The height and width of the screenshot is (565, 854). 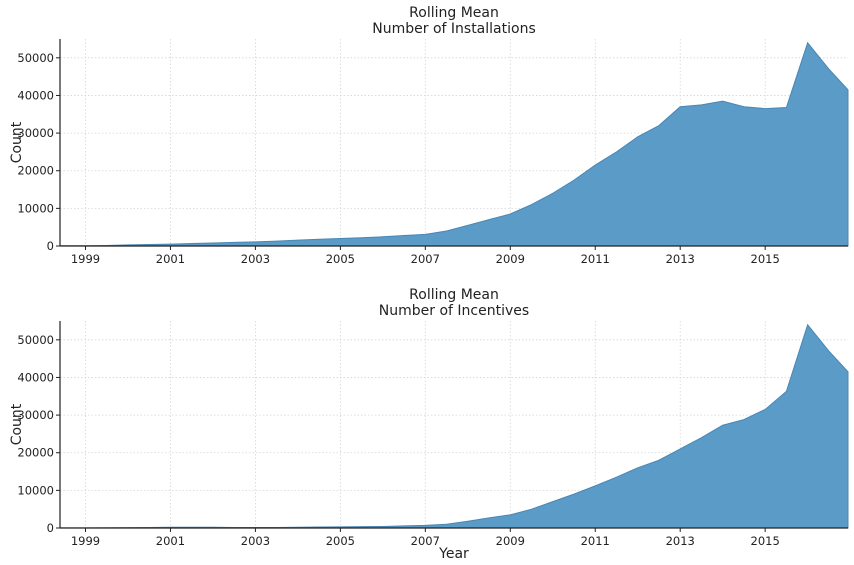 I want to click on installations-xtick-label-2015: 2015, so click(x=765, y=259).